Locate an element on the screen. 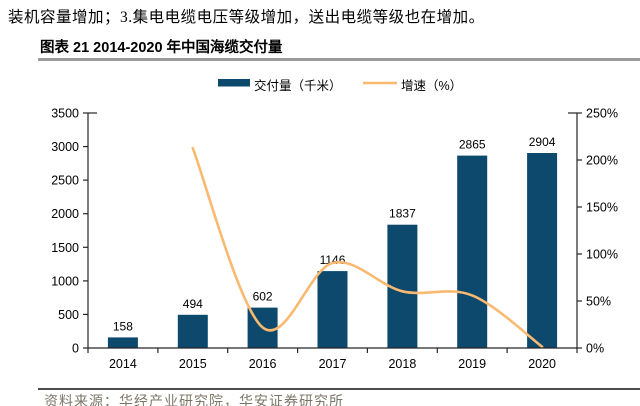 This screenshot has width=640, height=406. y-axis-right-tick-label: 150% is located at coordinates (602, 208).